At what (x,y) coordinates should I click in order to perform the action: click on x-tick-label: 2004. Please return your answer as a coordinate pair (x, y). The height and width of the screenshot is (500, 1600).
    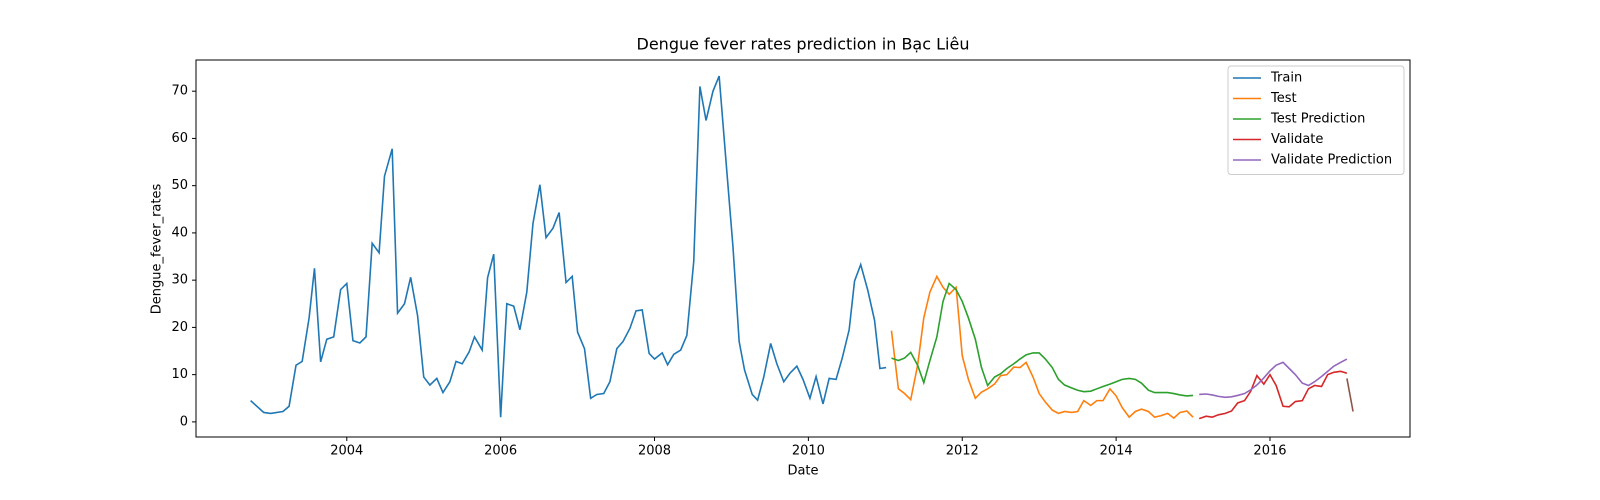
    Looking at the image, I should click on (346, 451).